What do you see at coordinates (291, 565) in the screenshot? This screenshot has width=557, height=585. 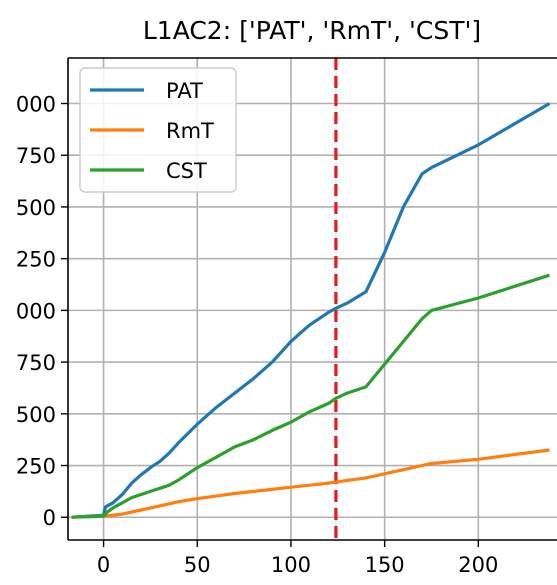 I see `x-tick-label: 100` at bounding box center [291, 565].